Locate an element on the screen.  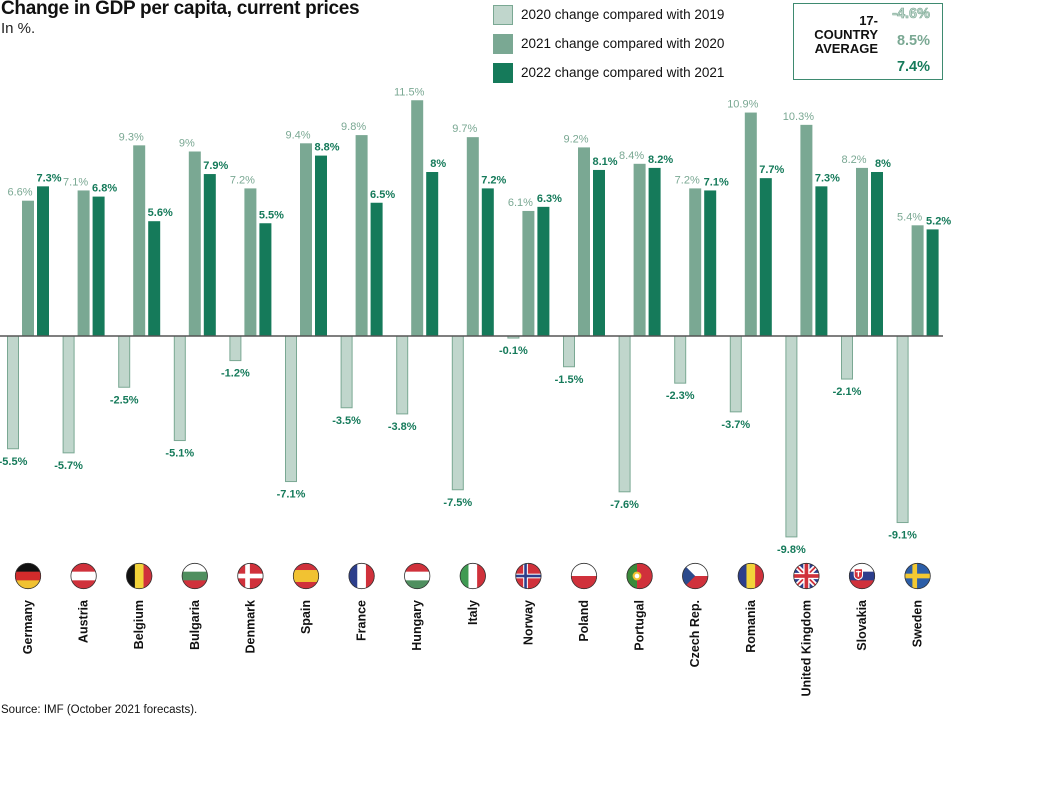
legend-swatch-2022 is located at coordinates (503, 72).